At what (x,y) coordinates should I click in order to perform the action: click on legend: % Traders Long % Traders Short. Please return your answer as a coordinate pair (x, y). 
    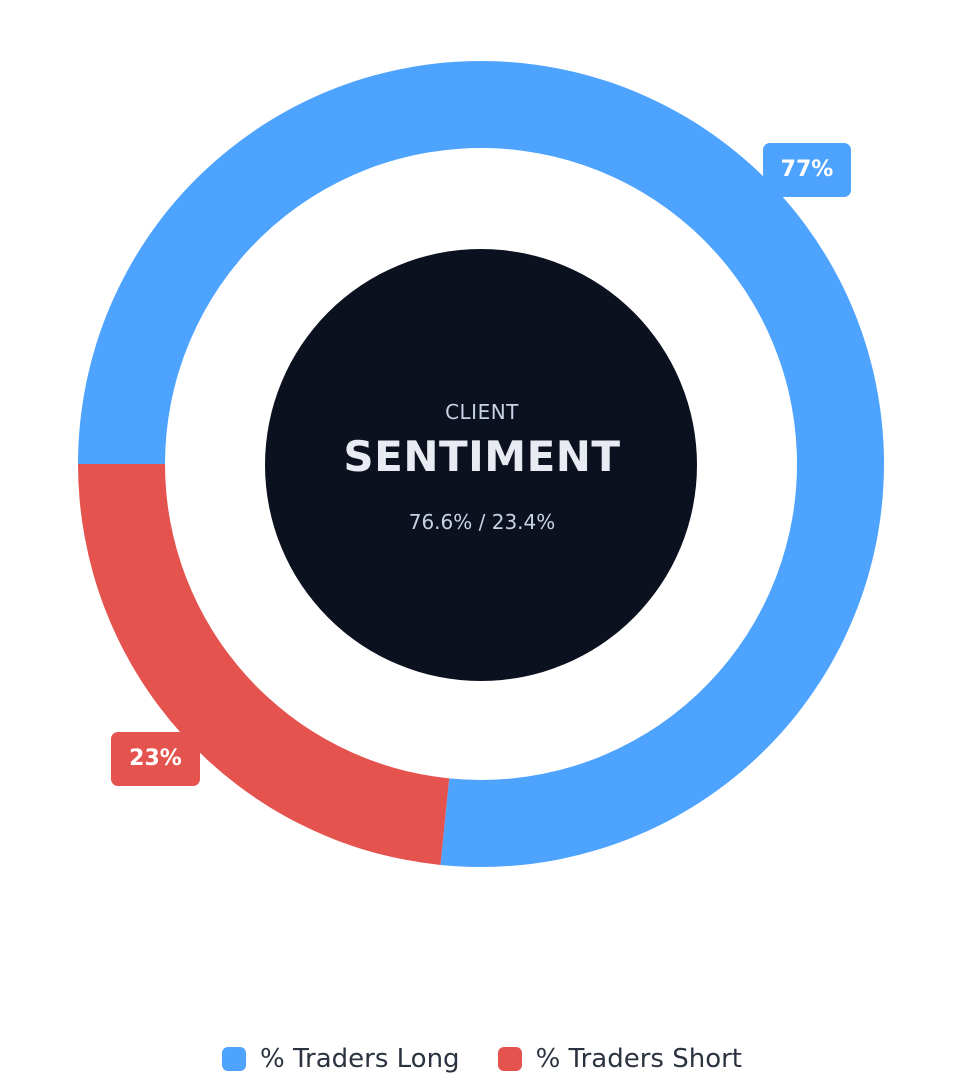
    Looking at the image, I should click on (482, 1059).